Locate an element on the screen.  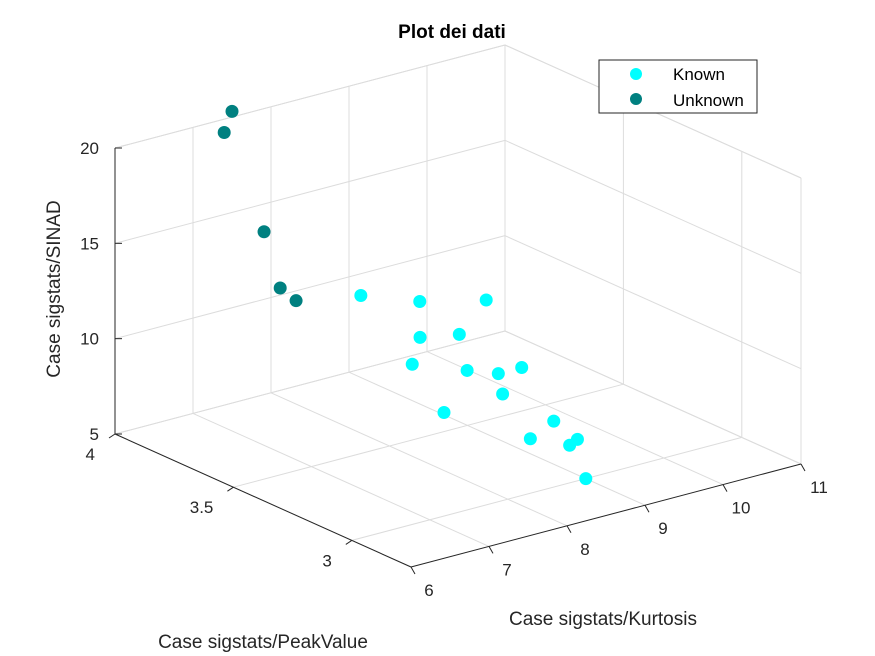
y-tick-label: 4 is located at coordinates (90, 454).